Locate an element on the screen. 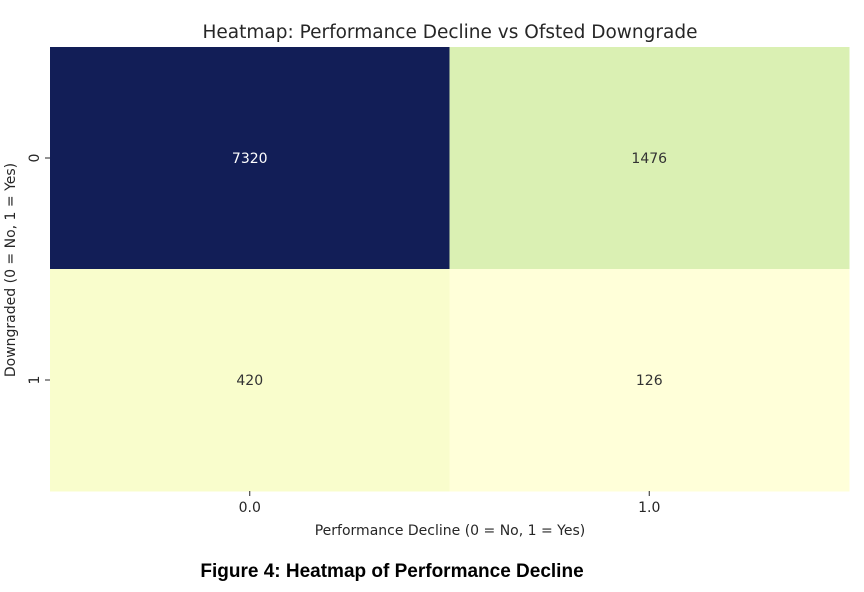  y-tick-label: 0 is located at coordinates (35, 158).